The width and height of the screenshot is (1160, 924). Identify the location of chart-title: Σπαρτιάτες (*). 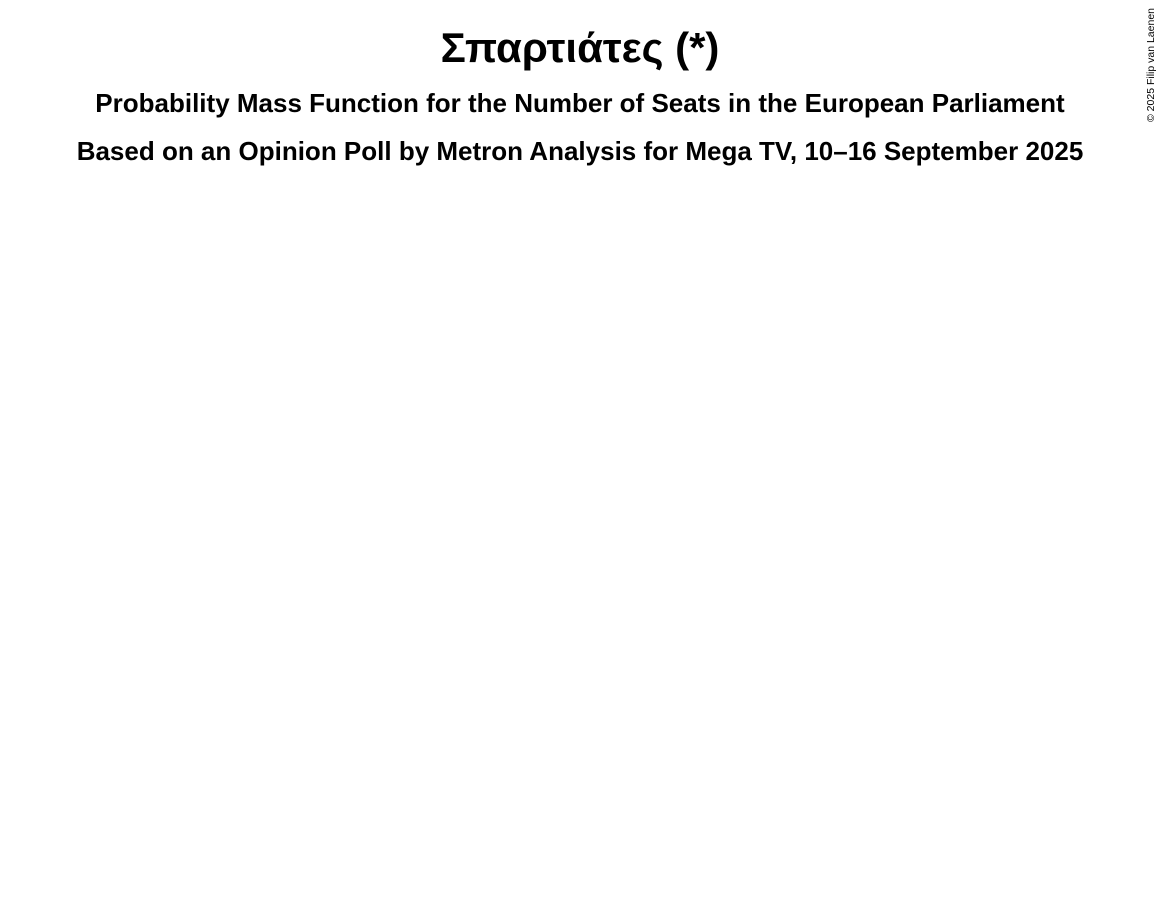
(580, 47).